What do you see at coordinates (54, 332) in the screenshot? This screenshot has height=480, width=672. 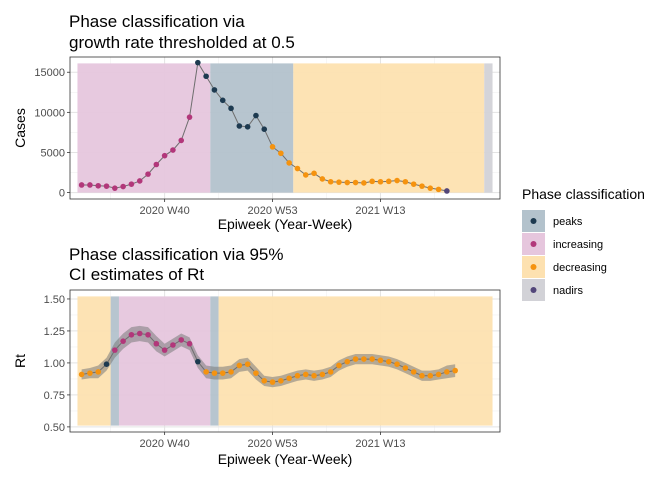 I see `chart-bottom-y-tick-label: 1.25` at bounding box center [54, 332].